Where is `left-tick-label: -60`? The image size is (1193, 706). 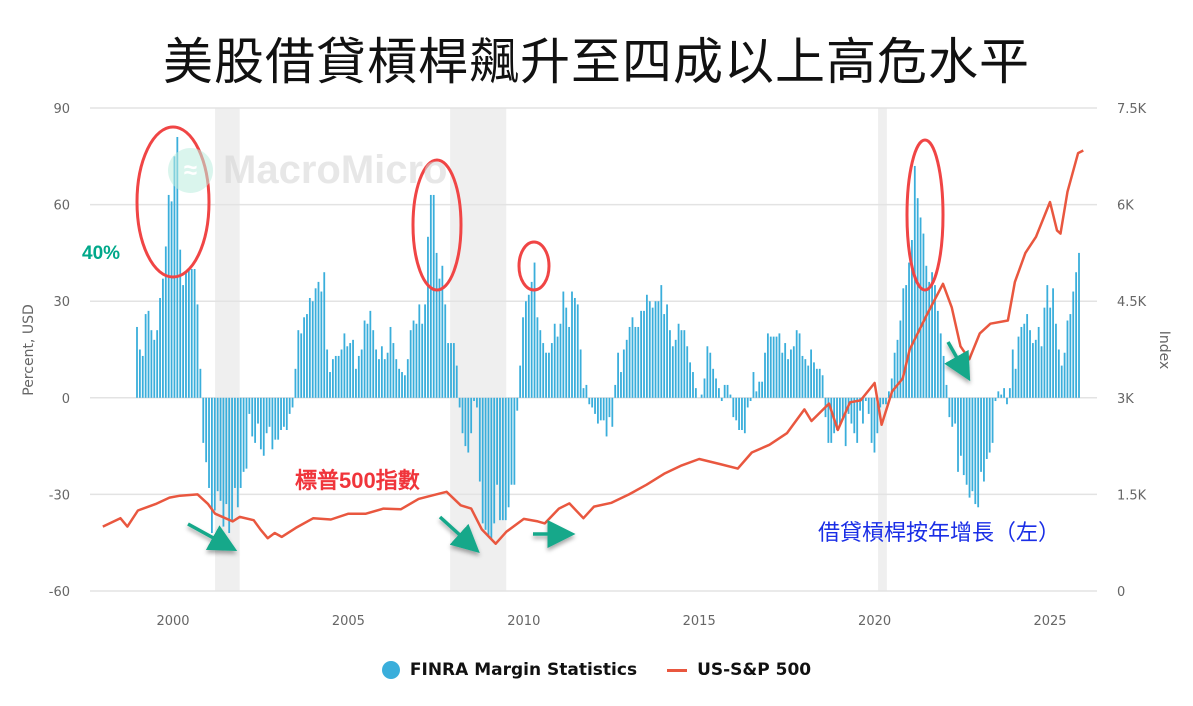 left-tick-label: -60 is located at coordinates (59, 592).